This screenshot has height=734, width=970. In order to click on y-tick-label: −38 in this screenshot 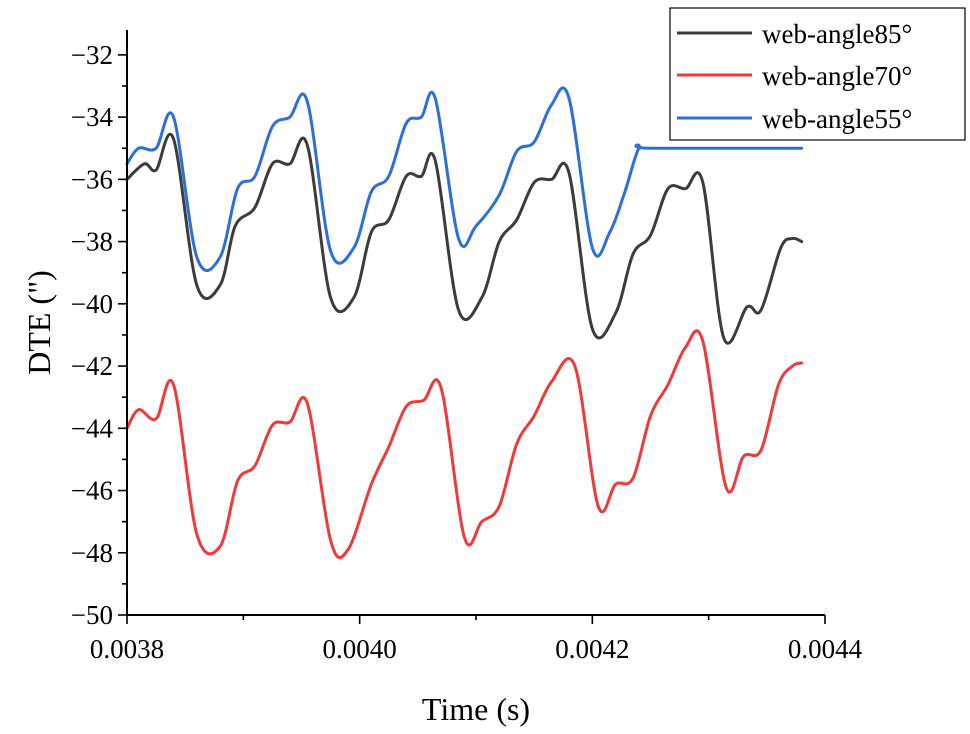, I will do `click(92, 242)`.